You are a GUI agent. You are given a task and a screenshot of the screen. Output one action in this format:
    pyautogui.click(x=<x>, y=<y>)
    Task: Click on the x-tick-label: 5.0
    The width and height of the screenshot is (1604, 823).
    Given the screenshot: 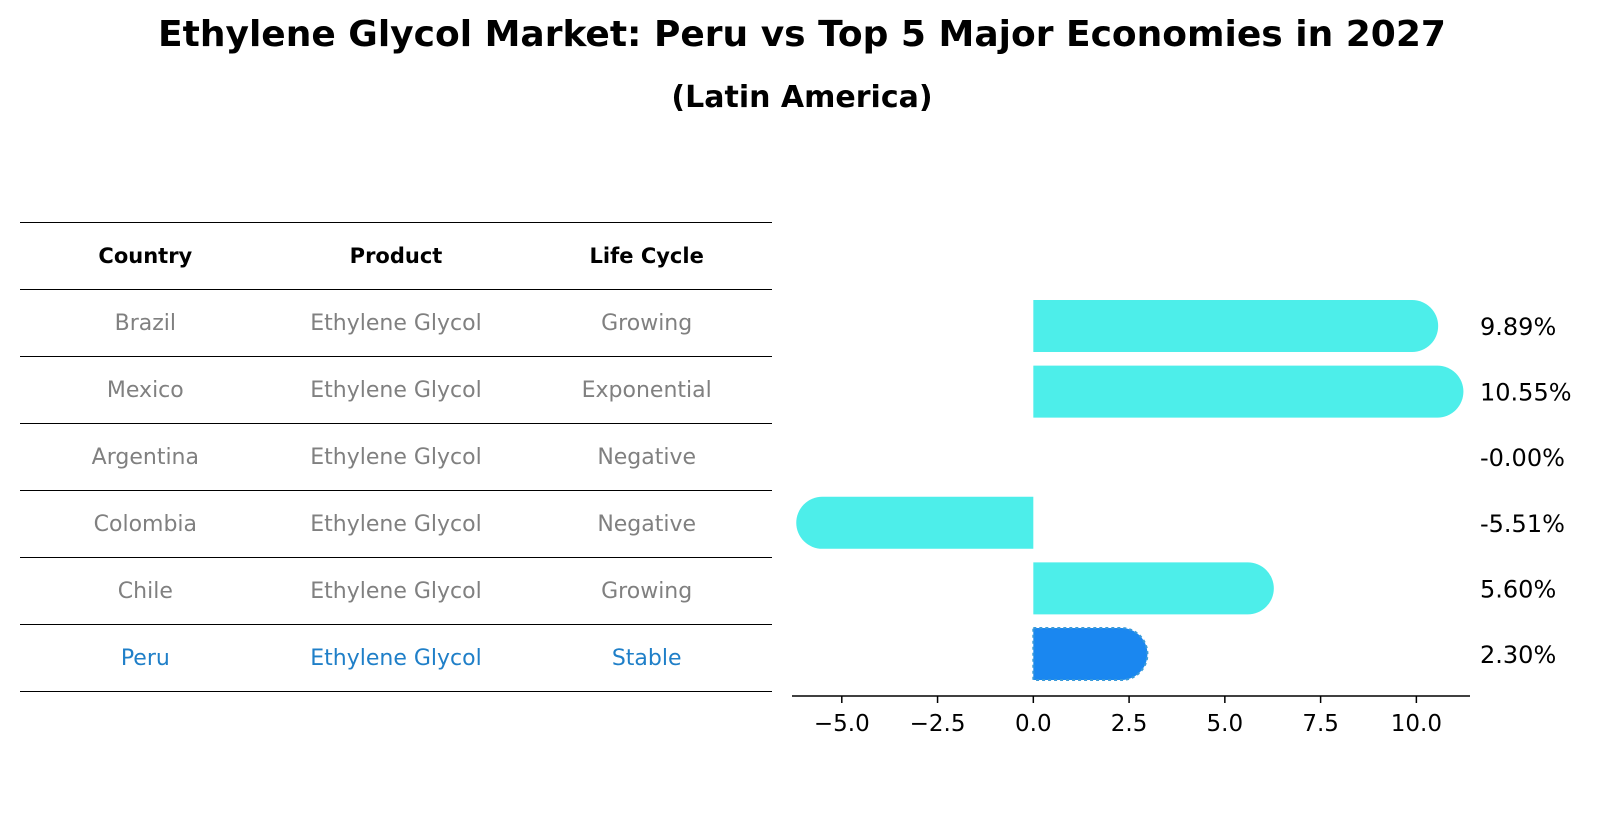 What is the action you would take?
    pyautogui.click(x=1225, y=724)
    